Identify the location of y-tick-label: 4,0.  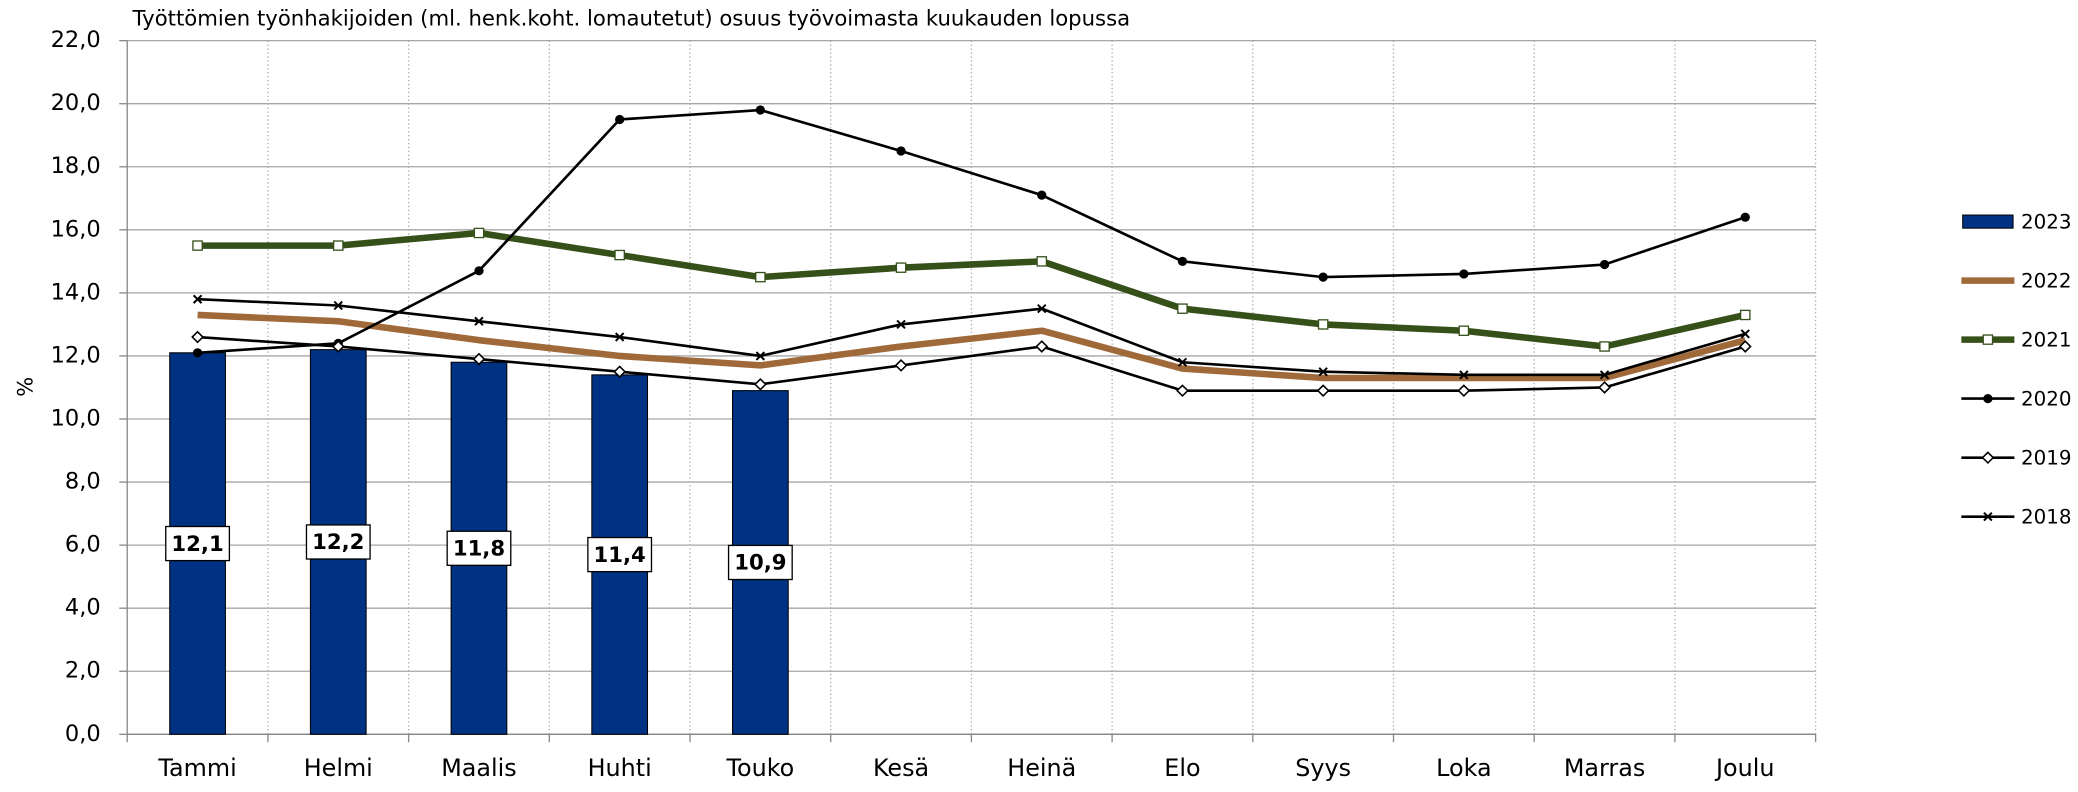
(83, 608).